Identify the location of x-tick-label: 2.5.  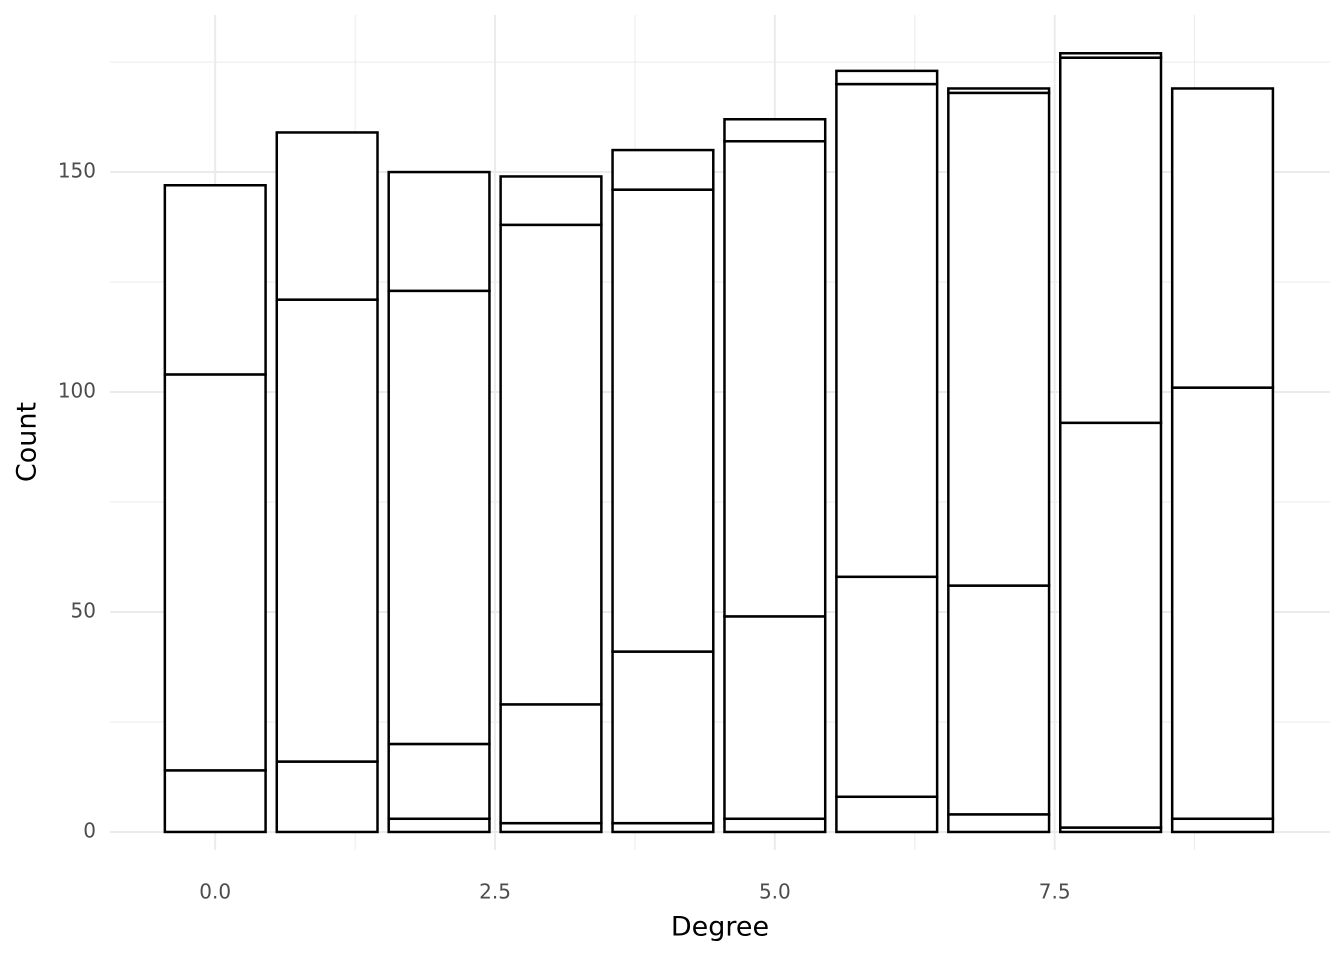
(495, 892).